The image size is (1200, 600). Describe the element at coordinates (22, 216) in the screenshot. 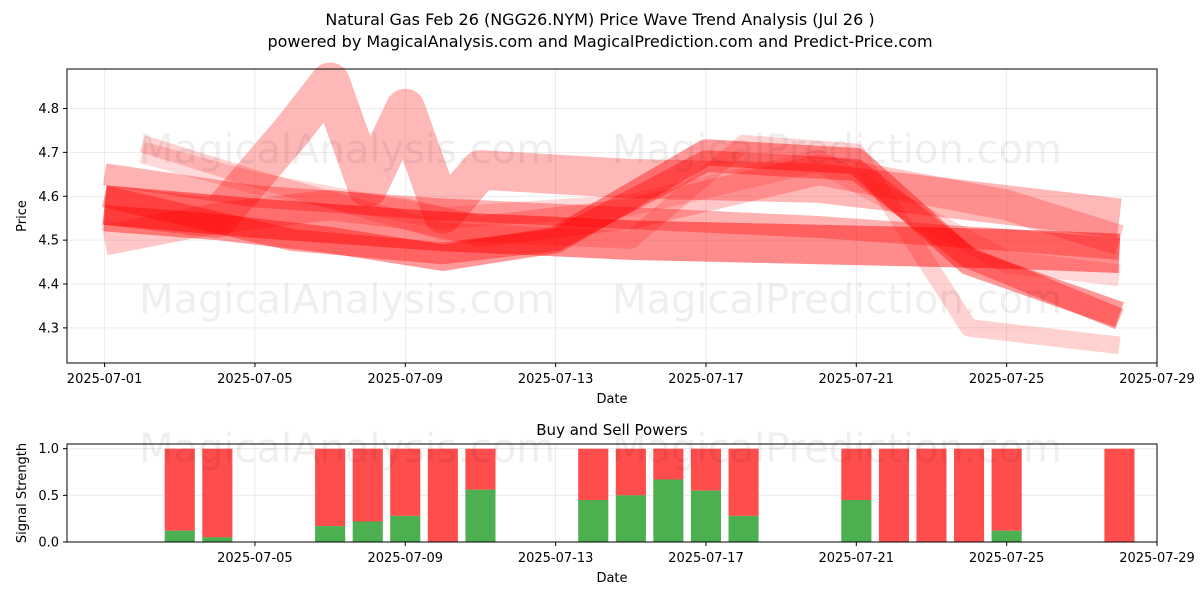

I see `price-y-axis-label: Price` at that location.